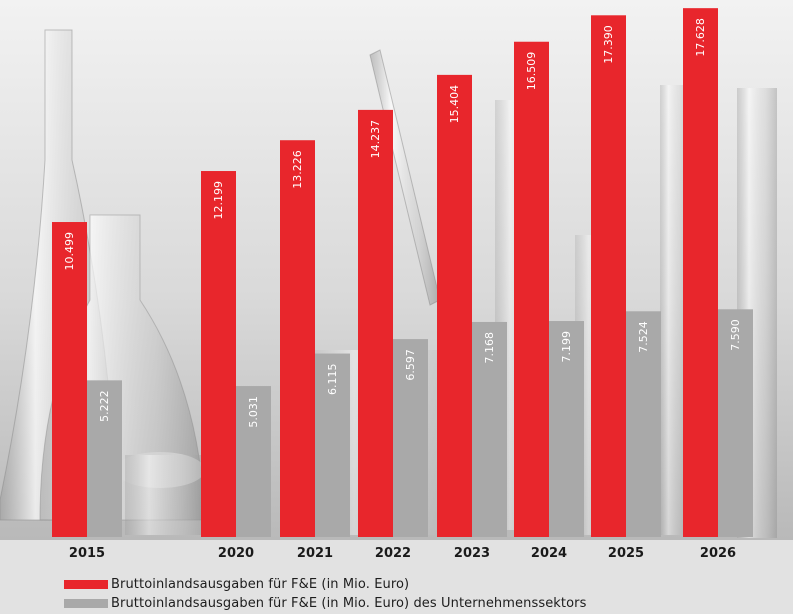  Describe the element at coordinates (454, 305) in the screenshot. I see `bar-total-2023` at that location.